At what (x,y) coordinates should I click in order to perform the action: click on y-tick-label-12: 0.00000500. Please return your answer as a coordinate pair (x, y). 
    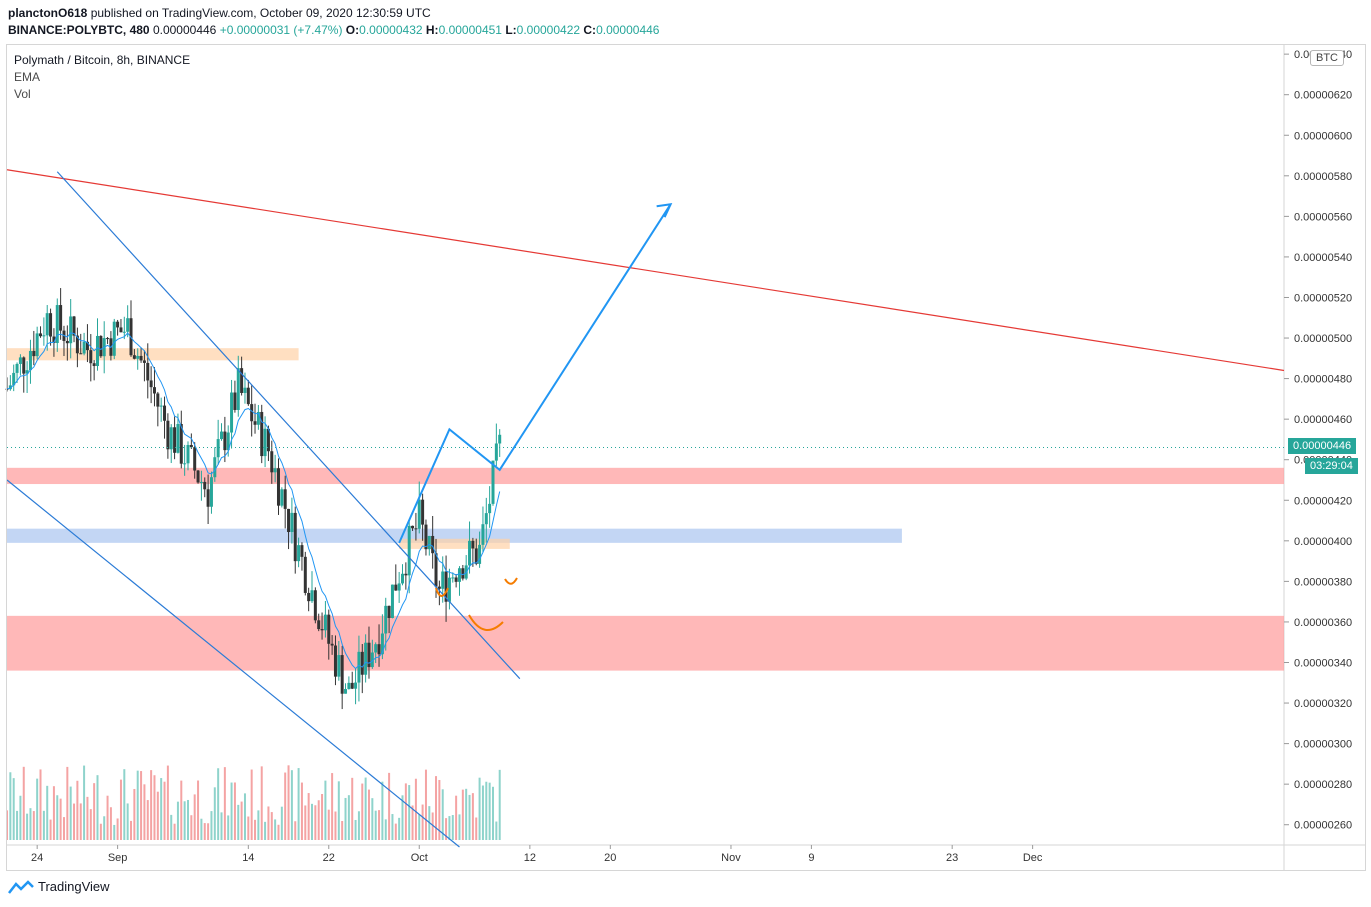
    Looking at the image, I should click on (1323, 339).